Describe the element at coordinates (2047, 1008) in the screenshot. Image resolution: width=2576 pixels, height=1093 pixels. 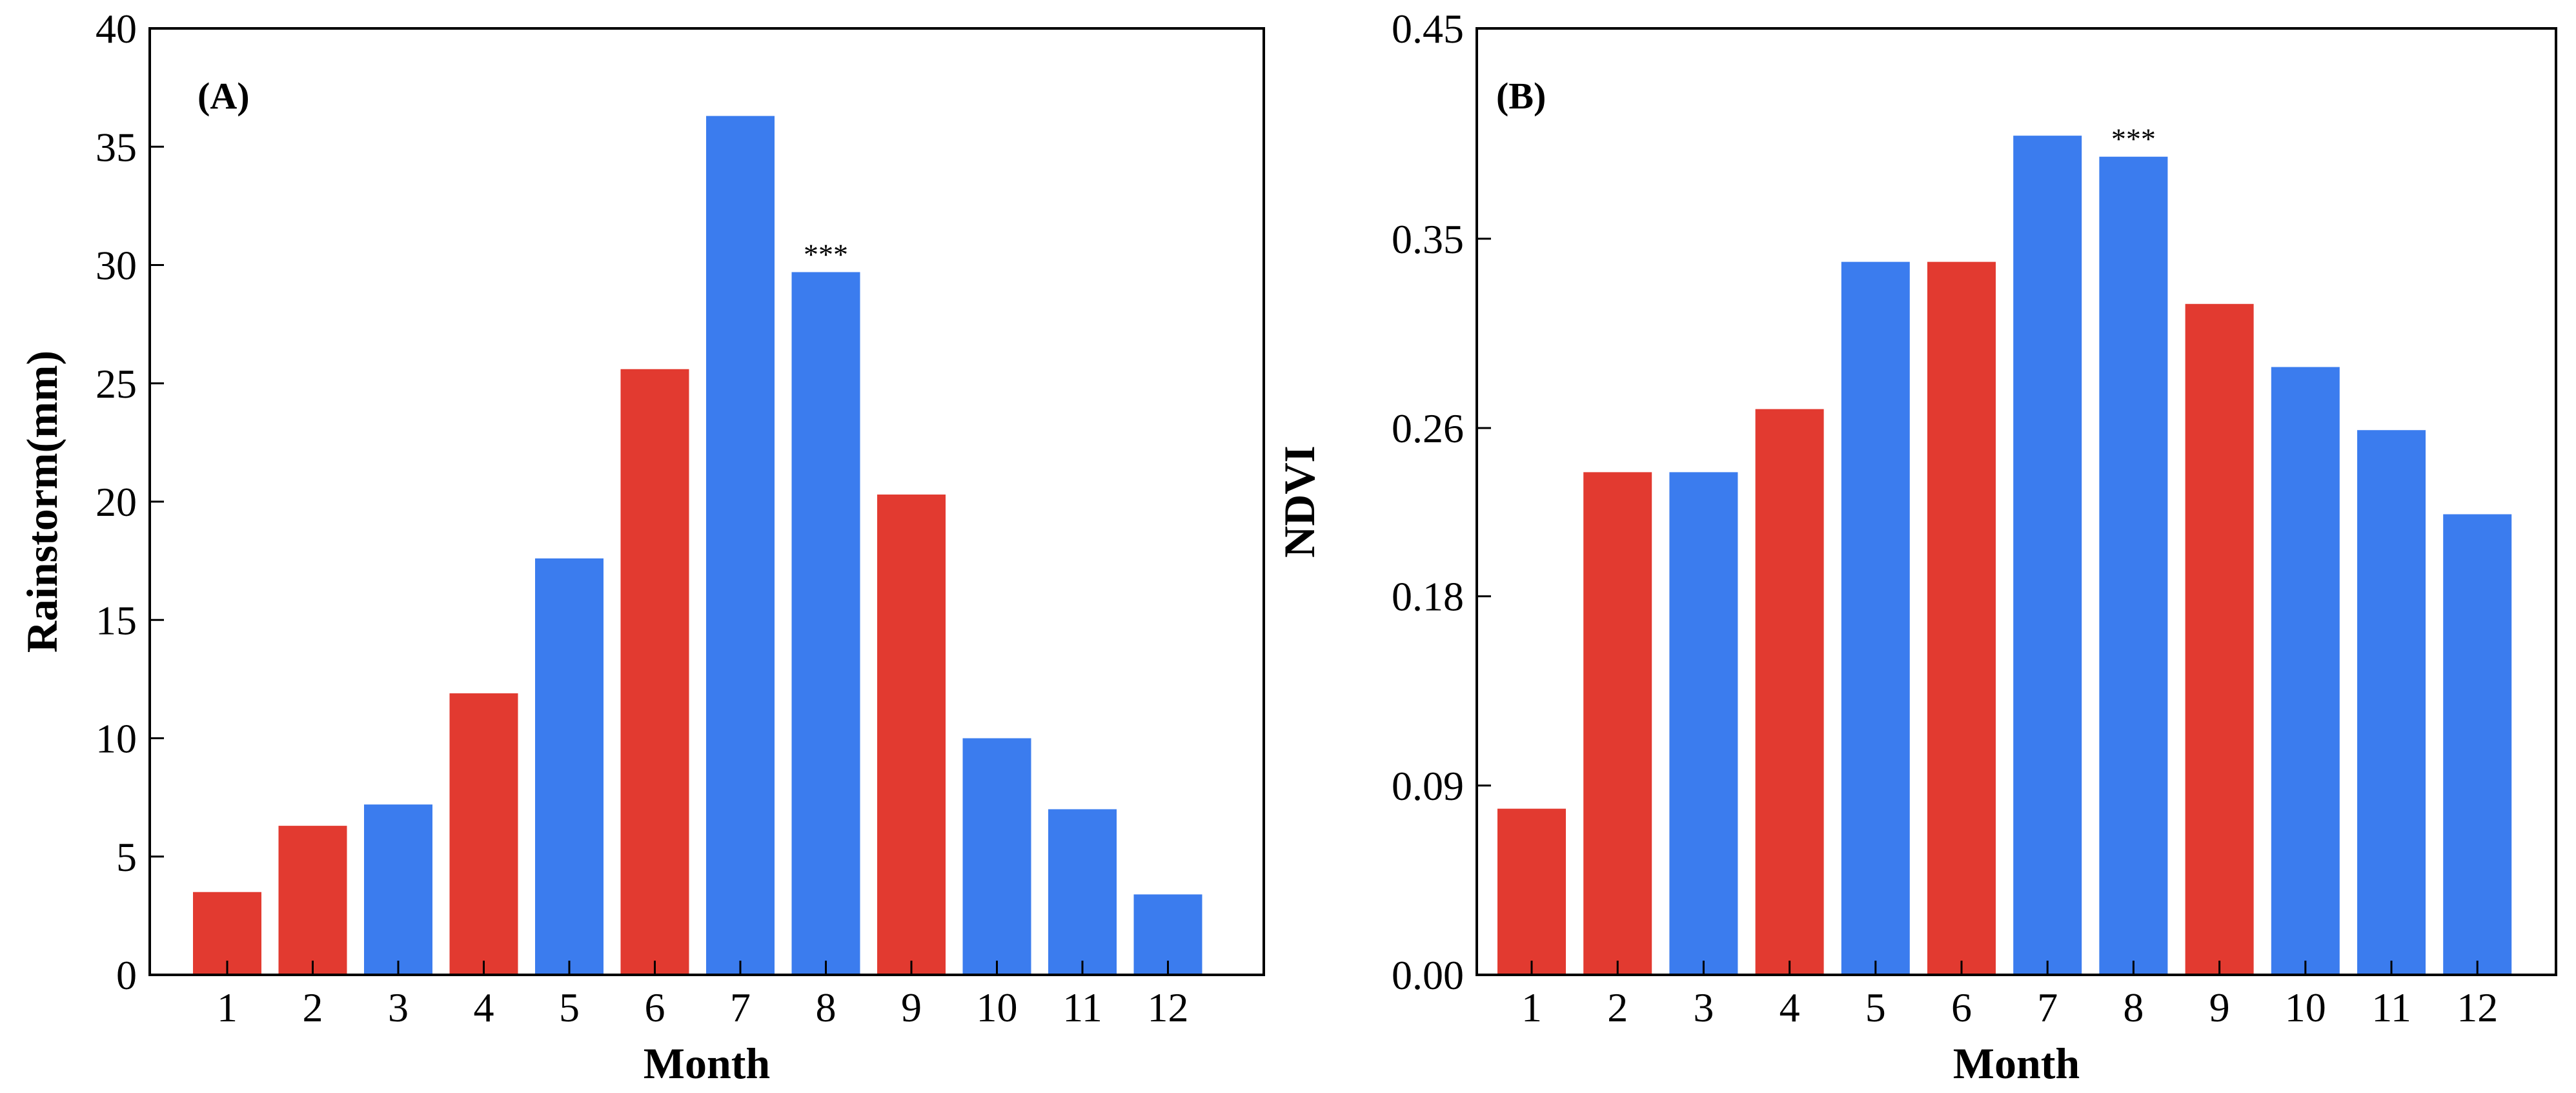
I see `x-tick-label-b: 7` at that location.